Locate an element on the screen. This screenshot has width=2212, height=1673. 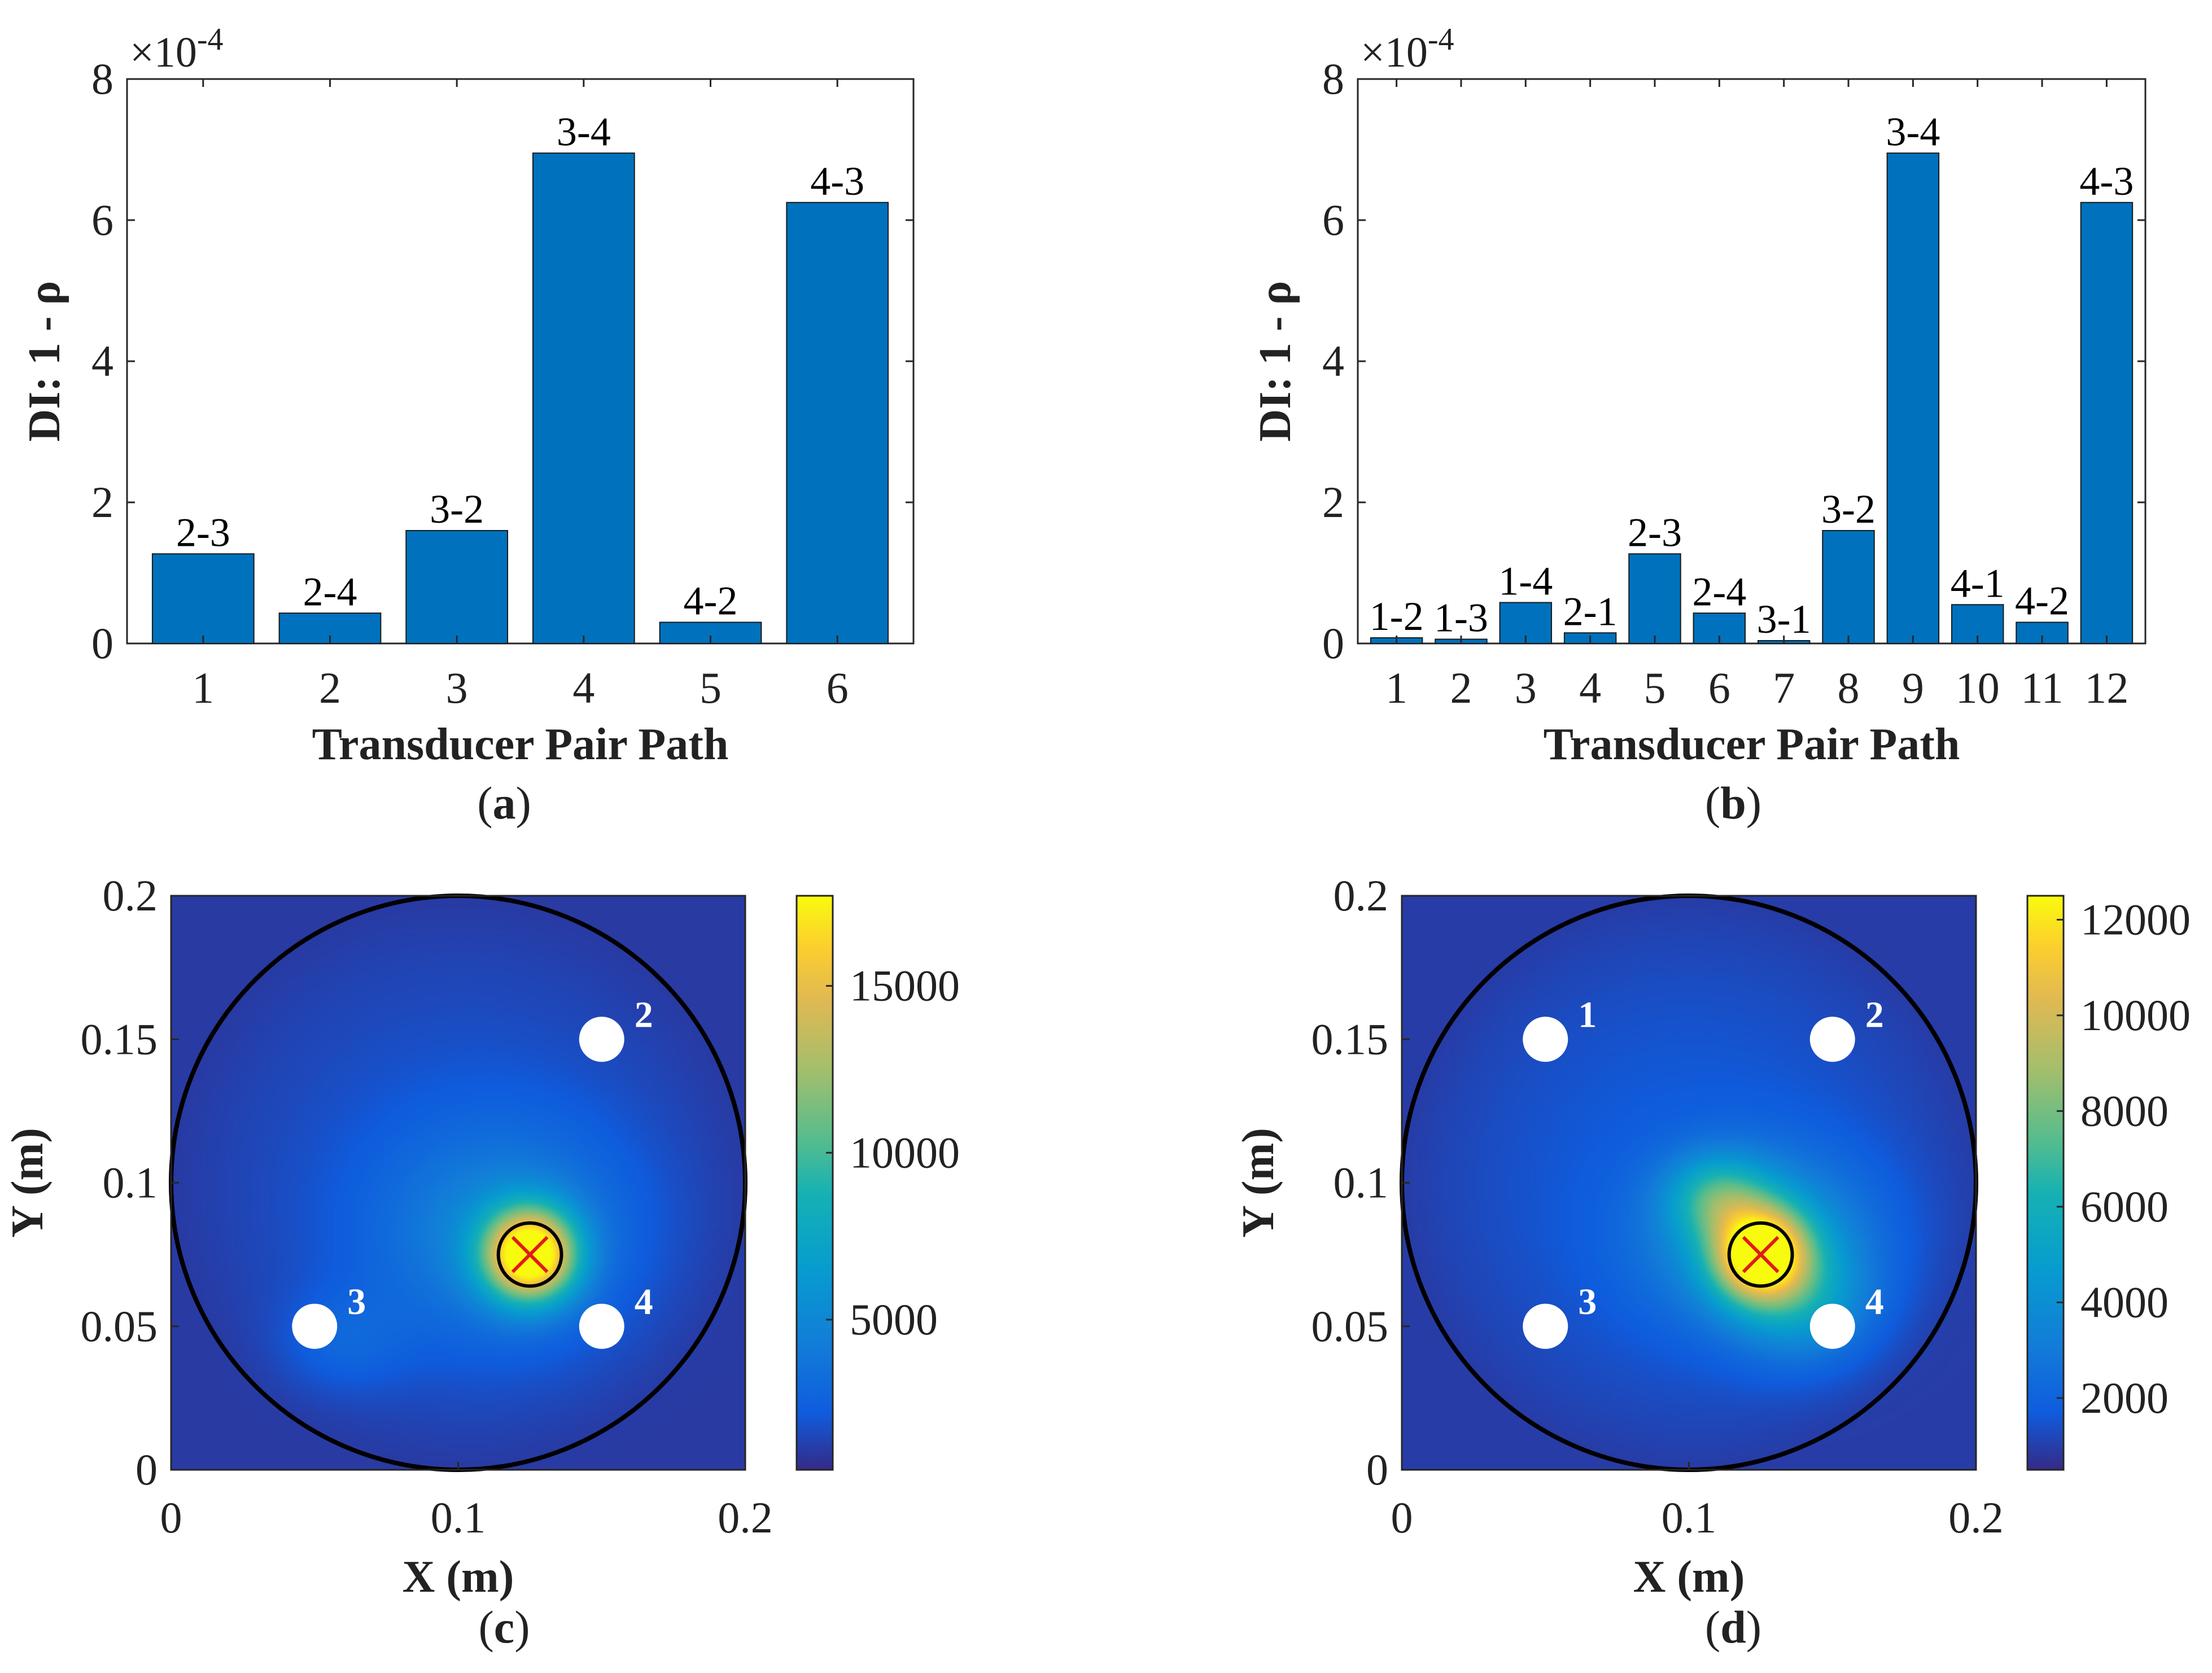
x-tick-label: 1 is located at coordinates (1396, 687).